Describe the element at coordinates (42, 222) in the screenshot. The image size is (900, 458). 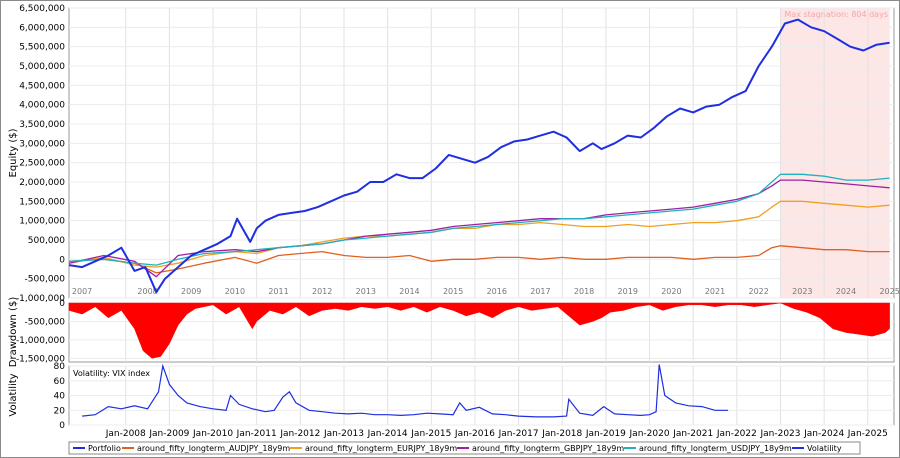
I see `equity-y-tick-label: 1,000,000` at that location.